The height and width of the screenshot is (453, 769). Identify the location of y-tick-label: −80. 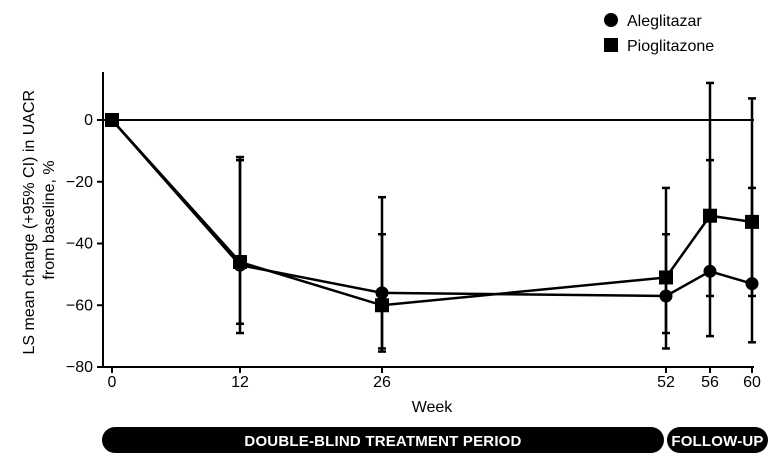
(79, 367).